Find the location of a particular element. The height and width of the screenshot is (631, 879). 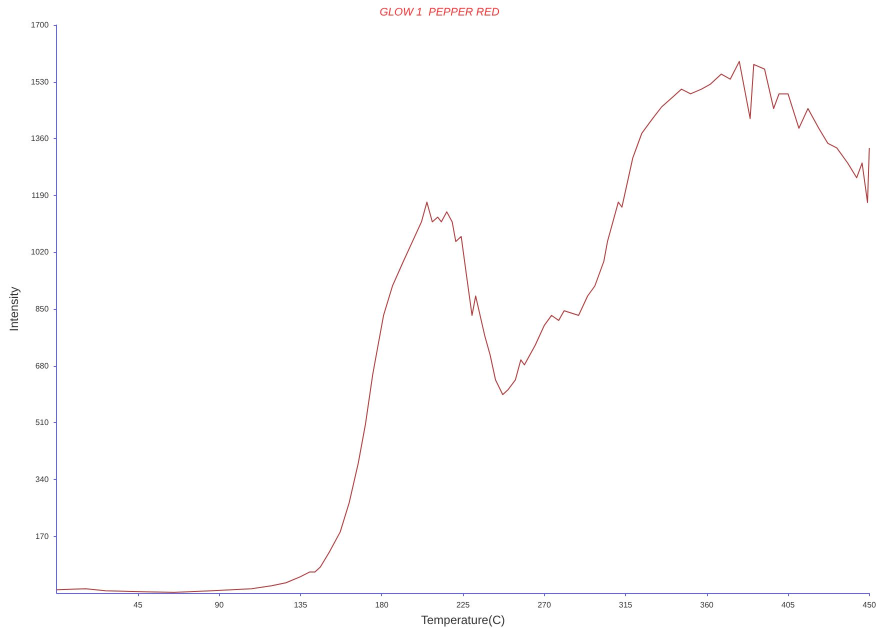

x-axis-title: Temperature(C) is located at coordinates (463, 620).